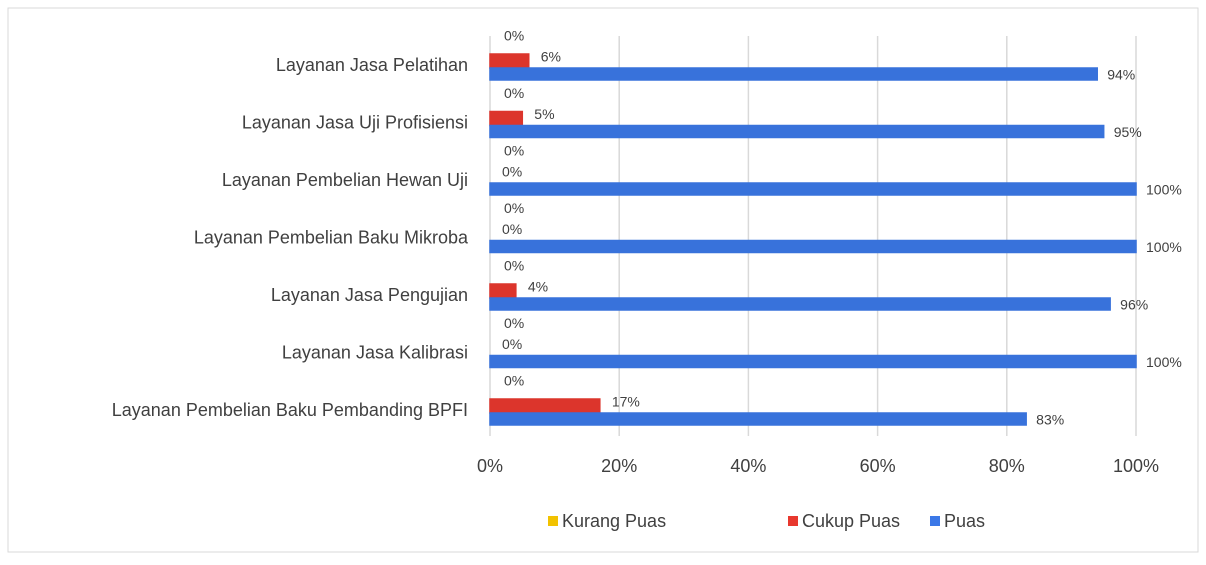  What do you see at coordinates (964, 521) in the screenshot?
I see `legend-label: Puas` at bounding box center [964, 521].